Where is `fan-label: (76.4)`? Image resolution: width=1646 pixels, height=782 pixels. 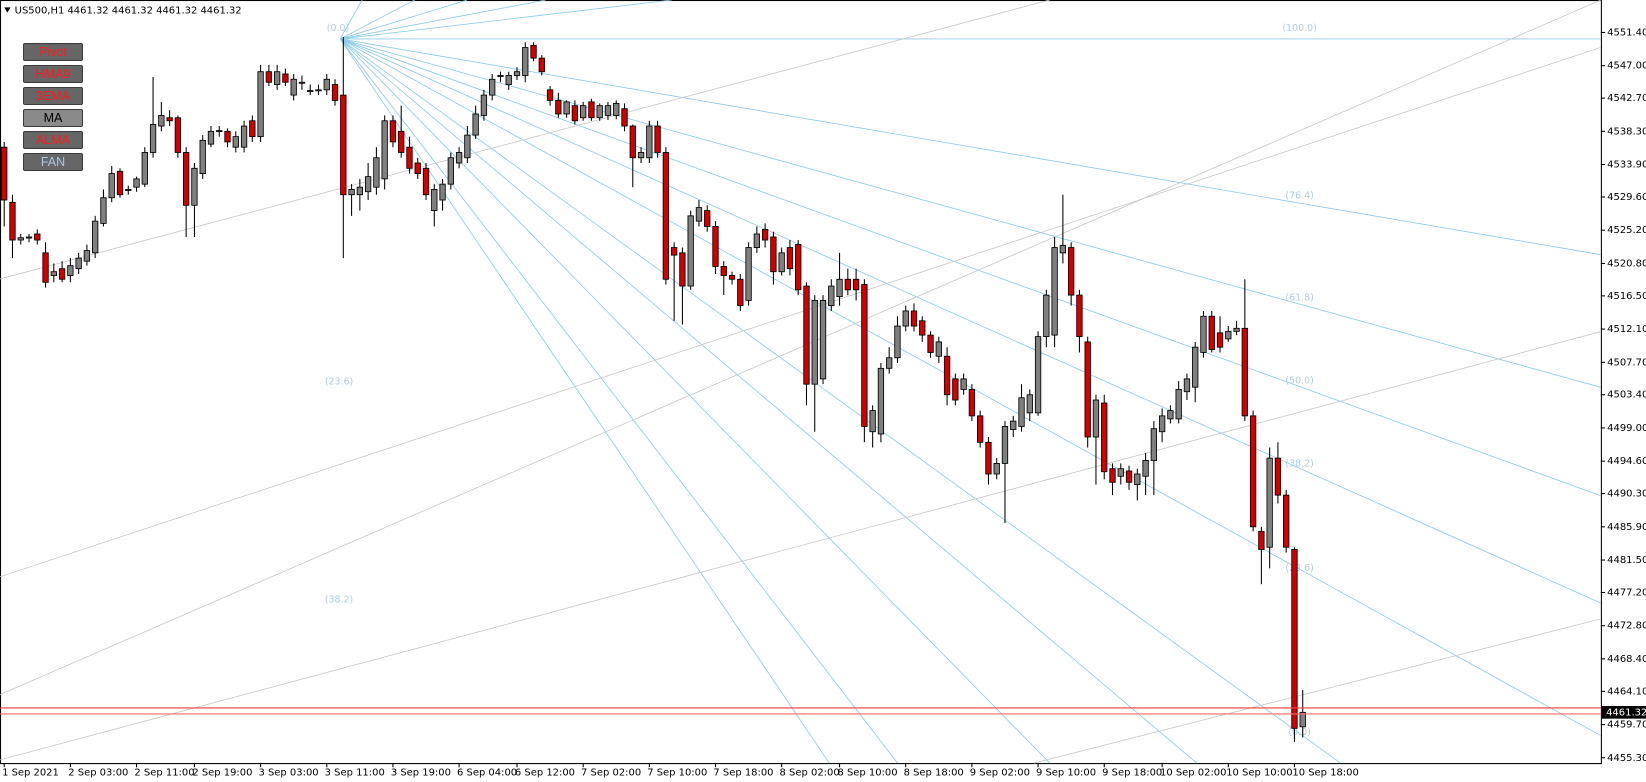 fan-label: (76.4) is located at coordinates (1299, 195).